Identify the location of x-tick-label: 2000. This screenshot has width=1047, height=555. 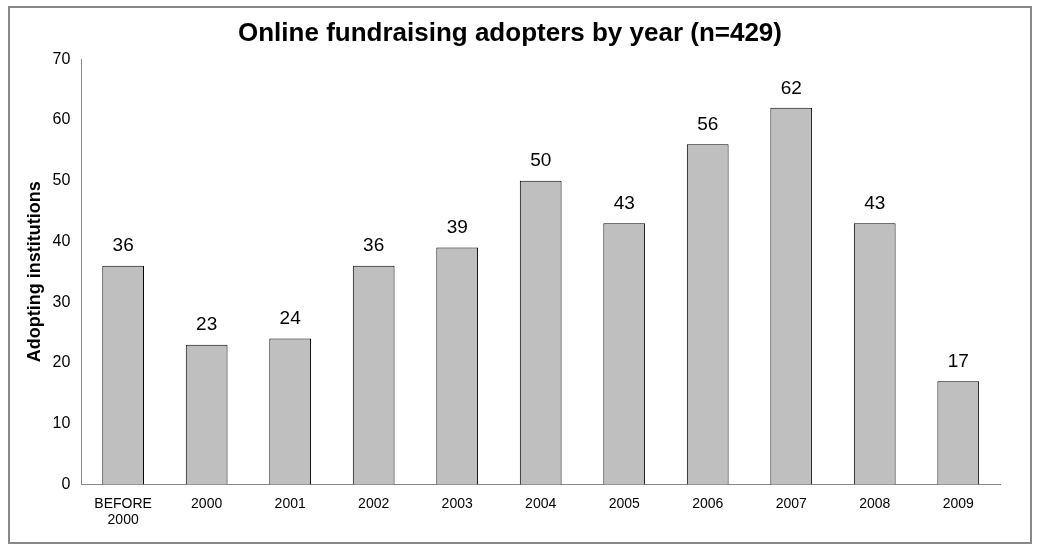
(207, 502).